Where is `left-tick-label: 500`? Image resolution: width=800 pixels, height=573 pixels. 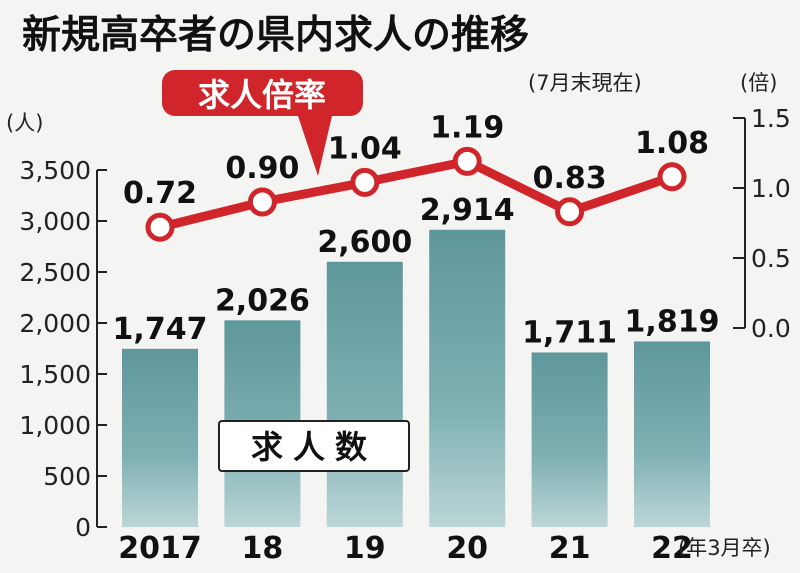
left-tick-label: 500 is located at coordinates (67, 476).